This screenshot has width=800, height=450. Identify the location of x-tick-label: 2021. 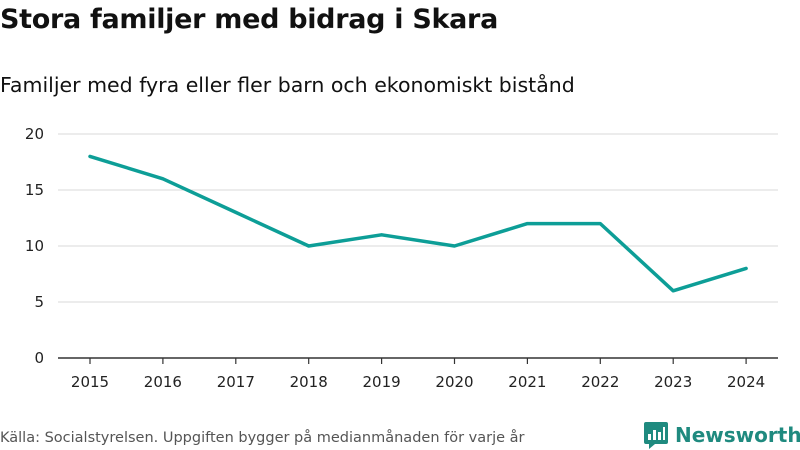
(527, 382).